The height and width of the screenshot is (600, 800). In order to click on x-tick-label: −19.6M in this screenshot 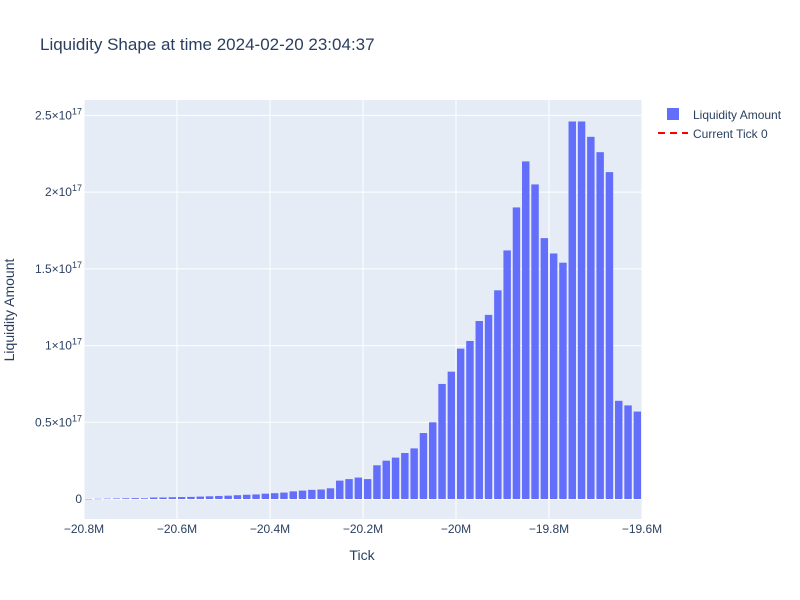, I will do `click(642, 529)`.